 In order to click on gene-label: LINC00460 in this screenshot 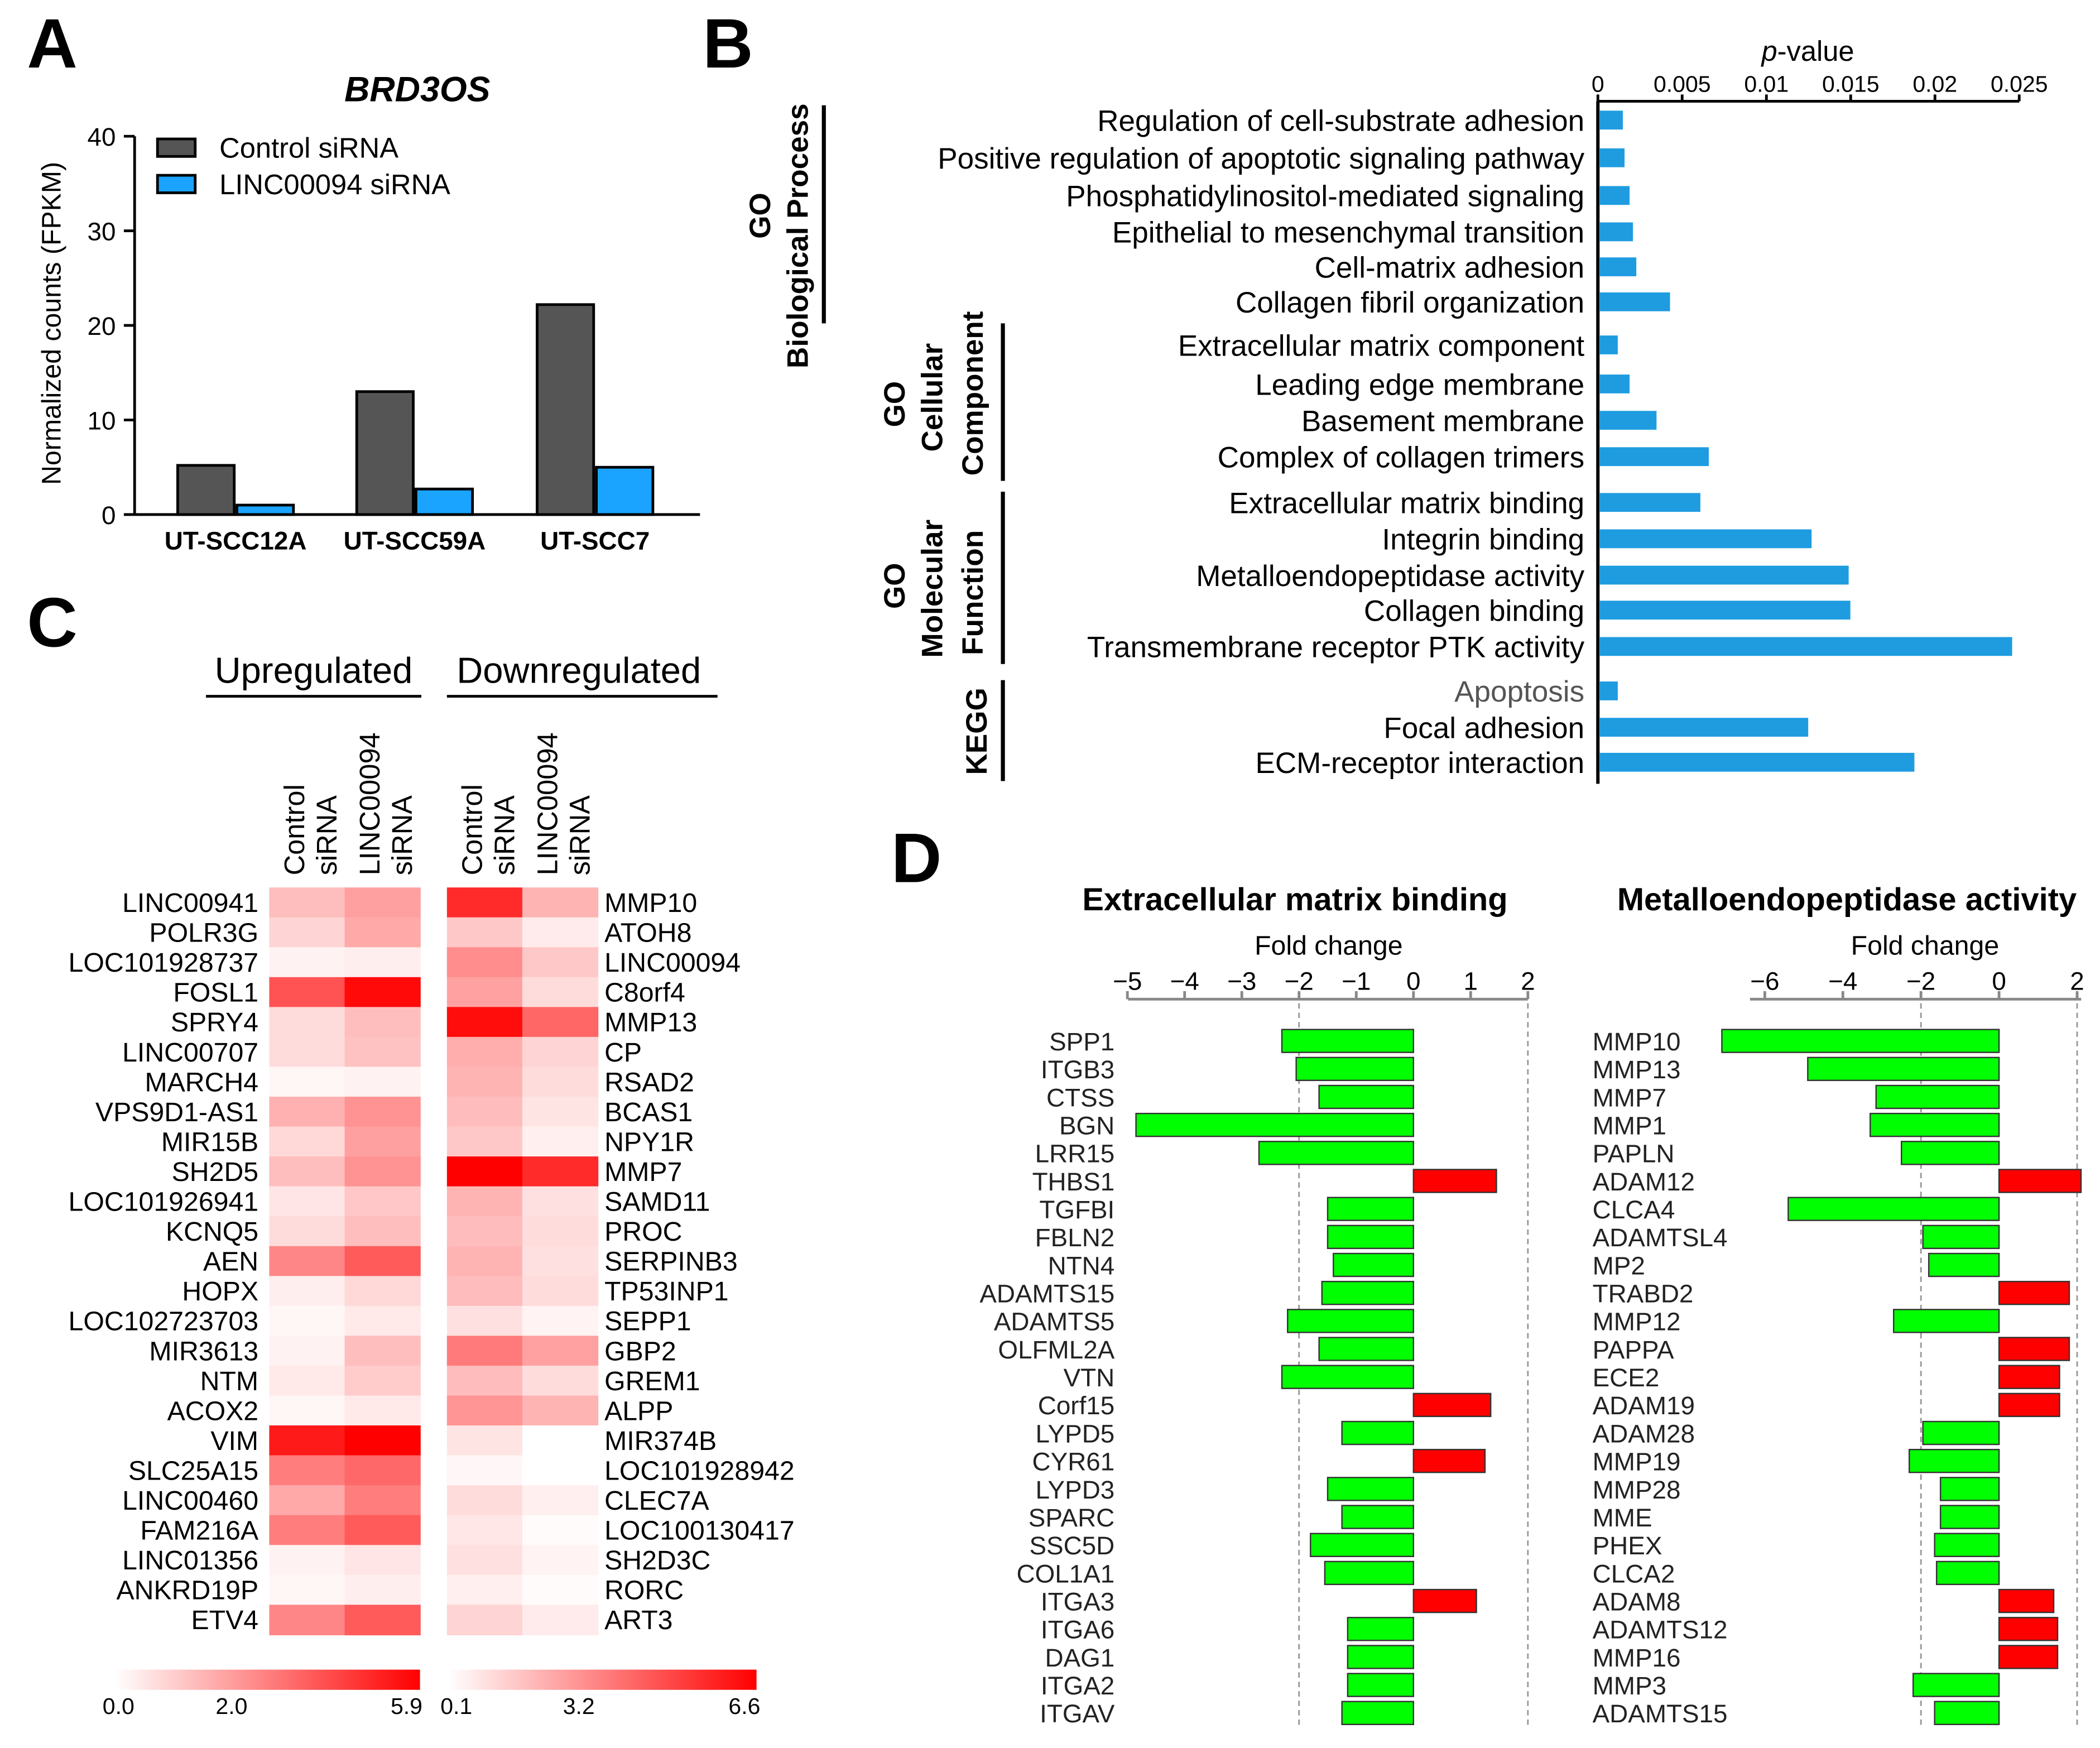, I will do `click(190, 1501)`.